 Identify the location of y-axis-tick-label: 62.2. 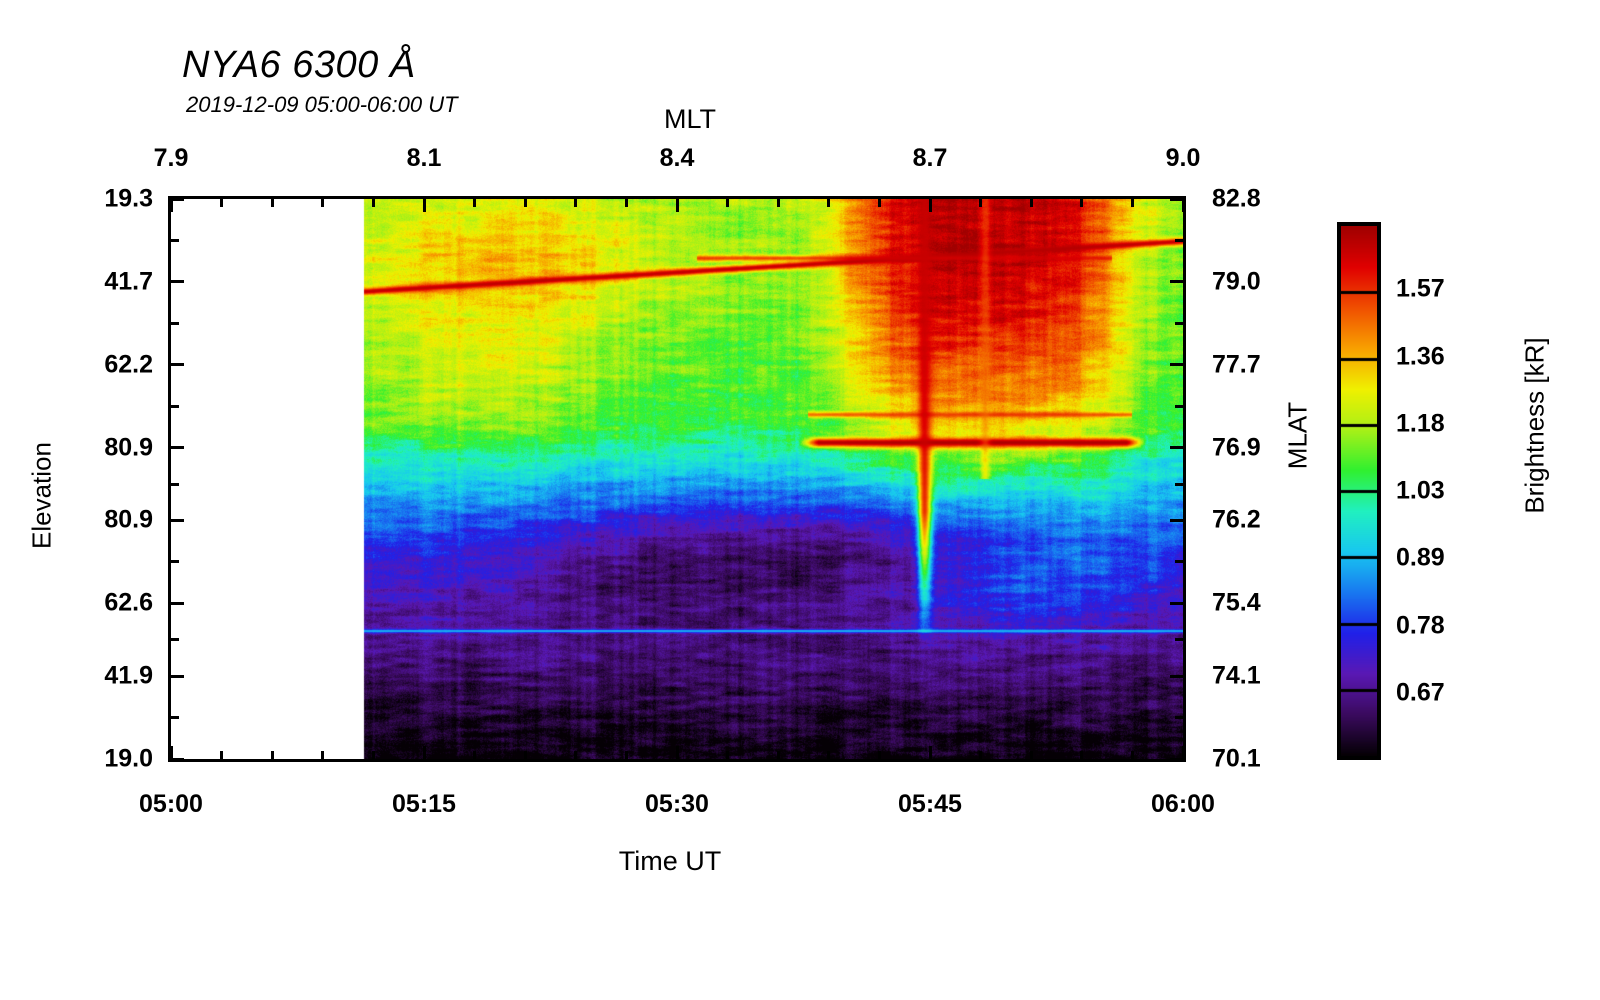
(128, 364).